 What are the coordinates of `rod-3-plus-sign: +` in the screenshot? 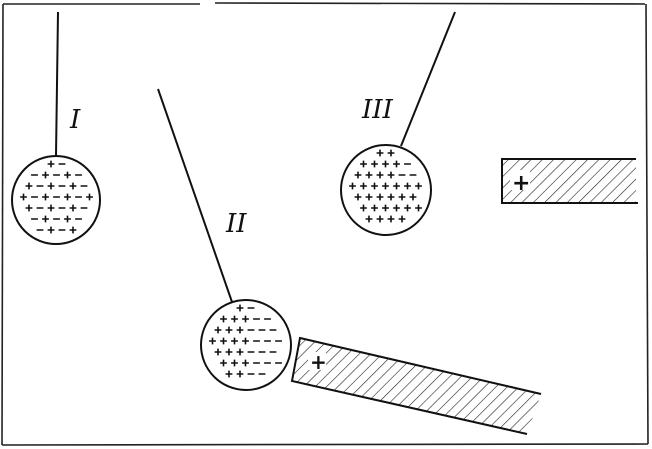 It's located at (521, 183).